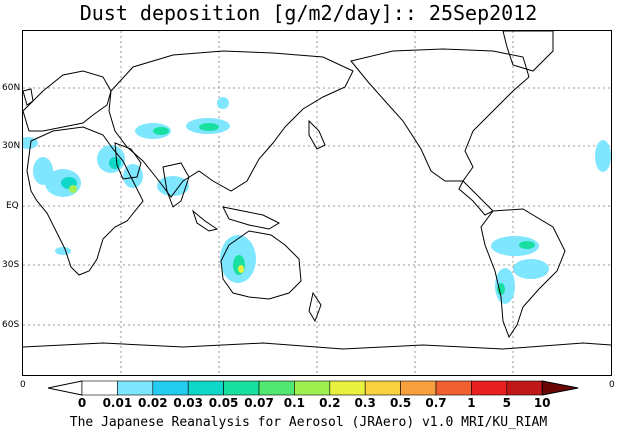 The width and height of the screenshot is (617, 438). I want to click on lat-label-30s: 30S, so click(11, 265).